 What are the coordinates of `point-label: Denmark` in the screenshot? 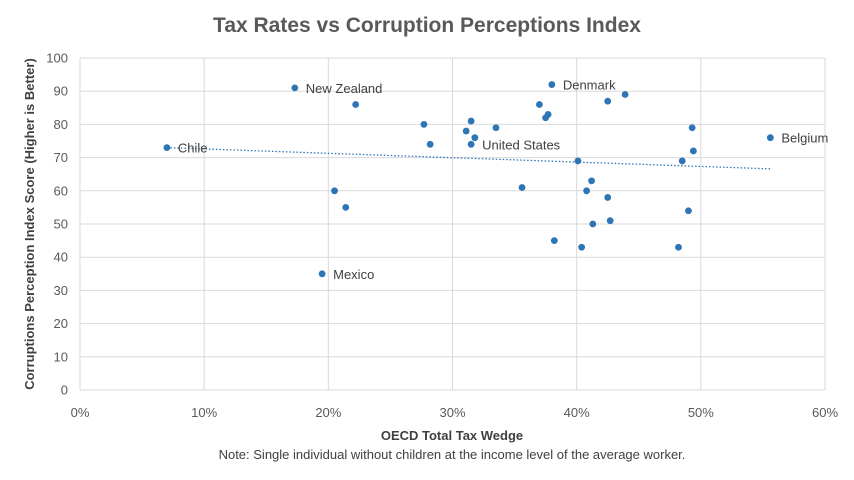 It's located at (589, 85).